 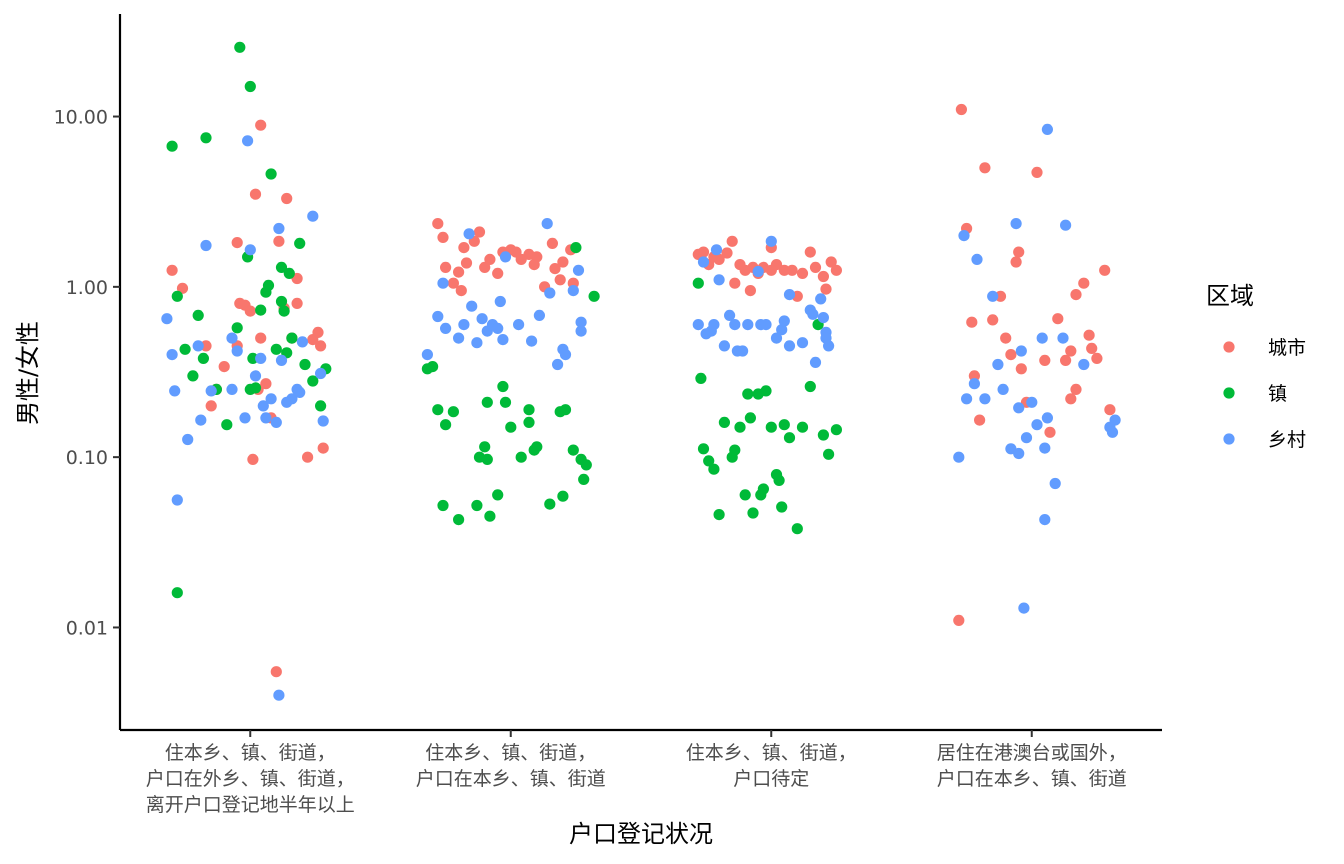 I want to click on legend-label-0: 城市, so click(x=1287, y=348).